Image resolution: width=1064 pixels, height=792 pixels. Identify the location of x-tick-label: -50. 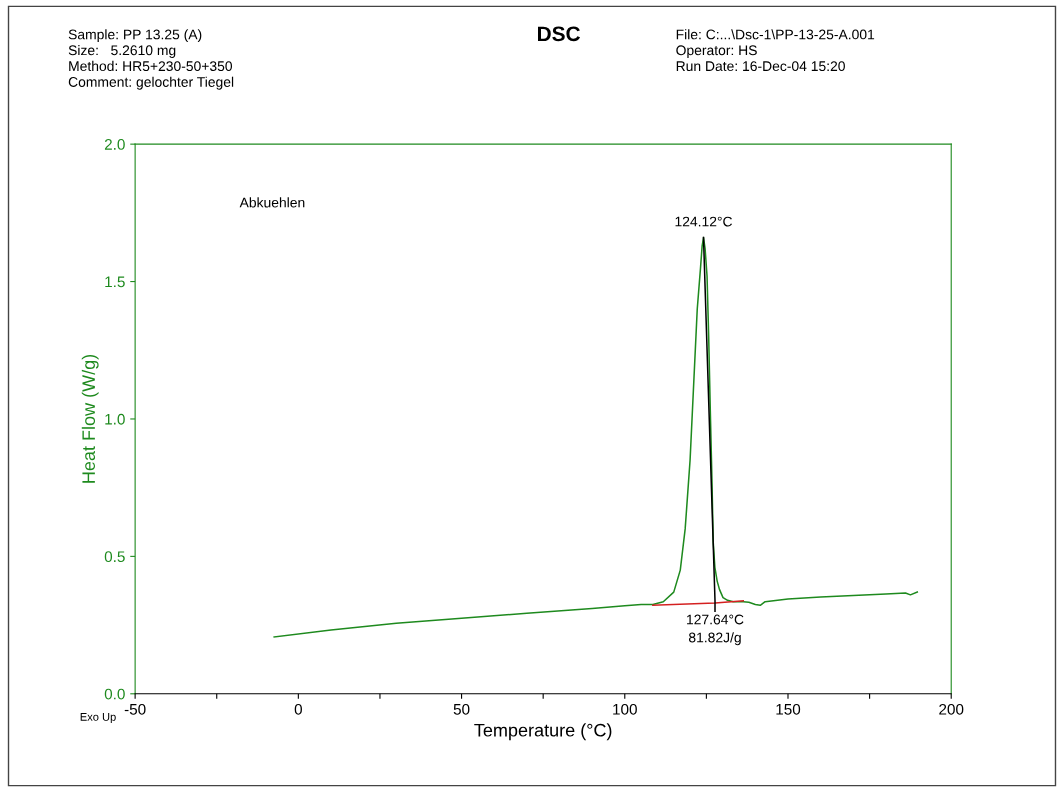
(135, 709).